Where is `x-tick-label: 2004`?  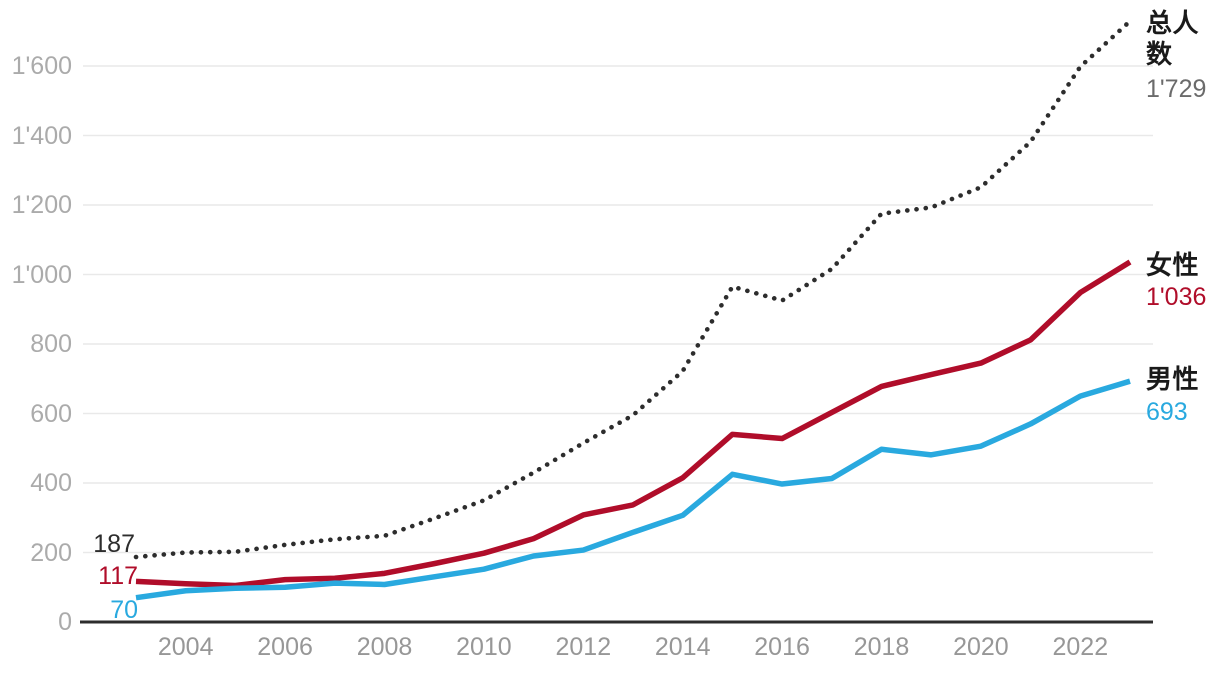 x-tick-label: 2004 is located at coordinates (185, 647).